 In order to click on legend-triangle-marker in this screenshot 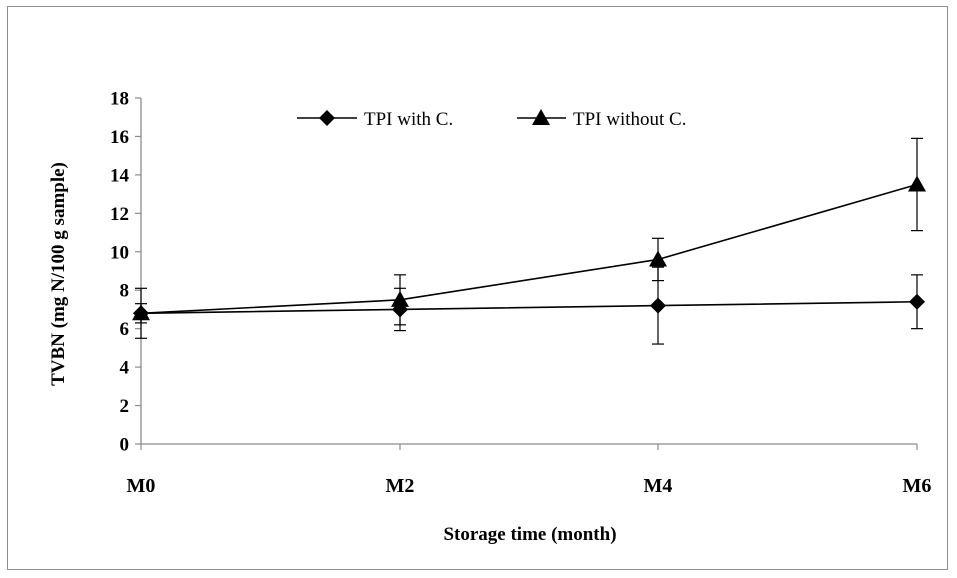, I will do `click(541, 117)`.